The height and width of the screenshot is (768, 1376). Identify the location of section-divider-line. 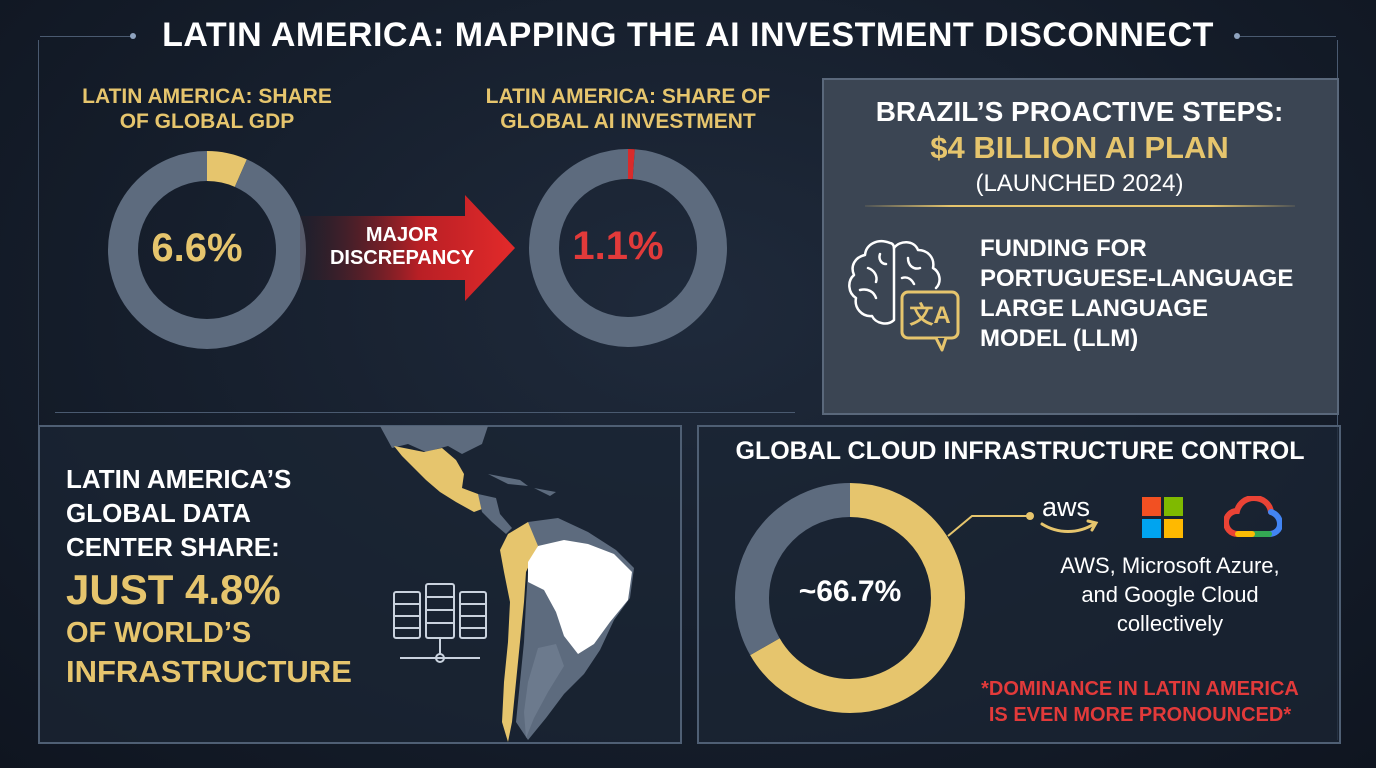
(425, 412).